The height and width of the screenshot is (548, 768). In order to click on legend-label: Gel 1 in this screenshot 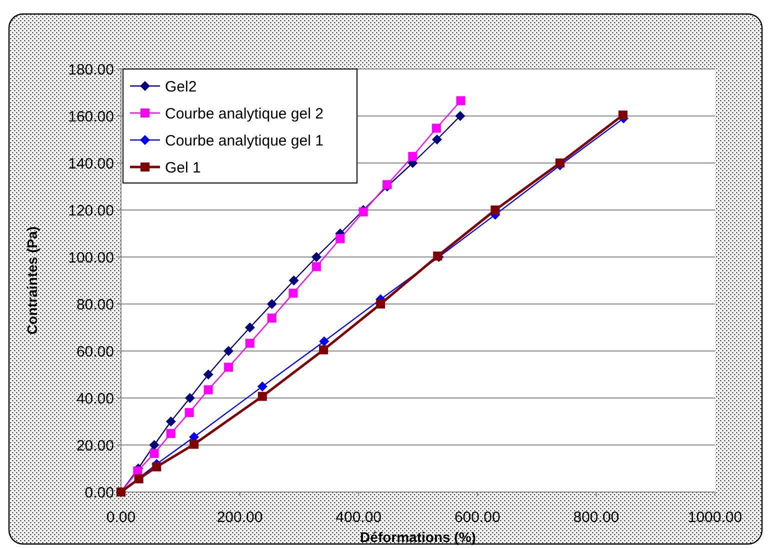, I will do `click(183, 167)`.